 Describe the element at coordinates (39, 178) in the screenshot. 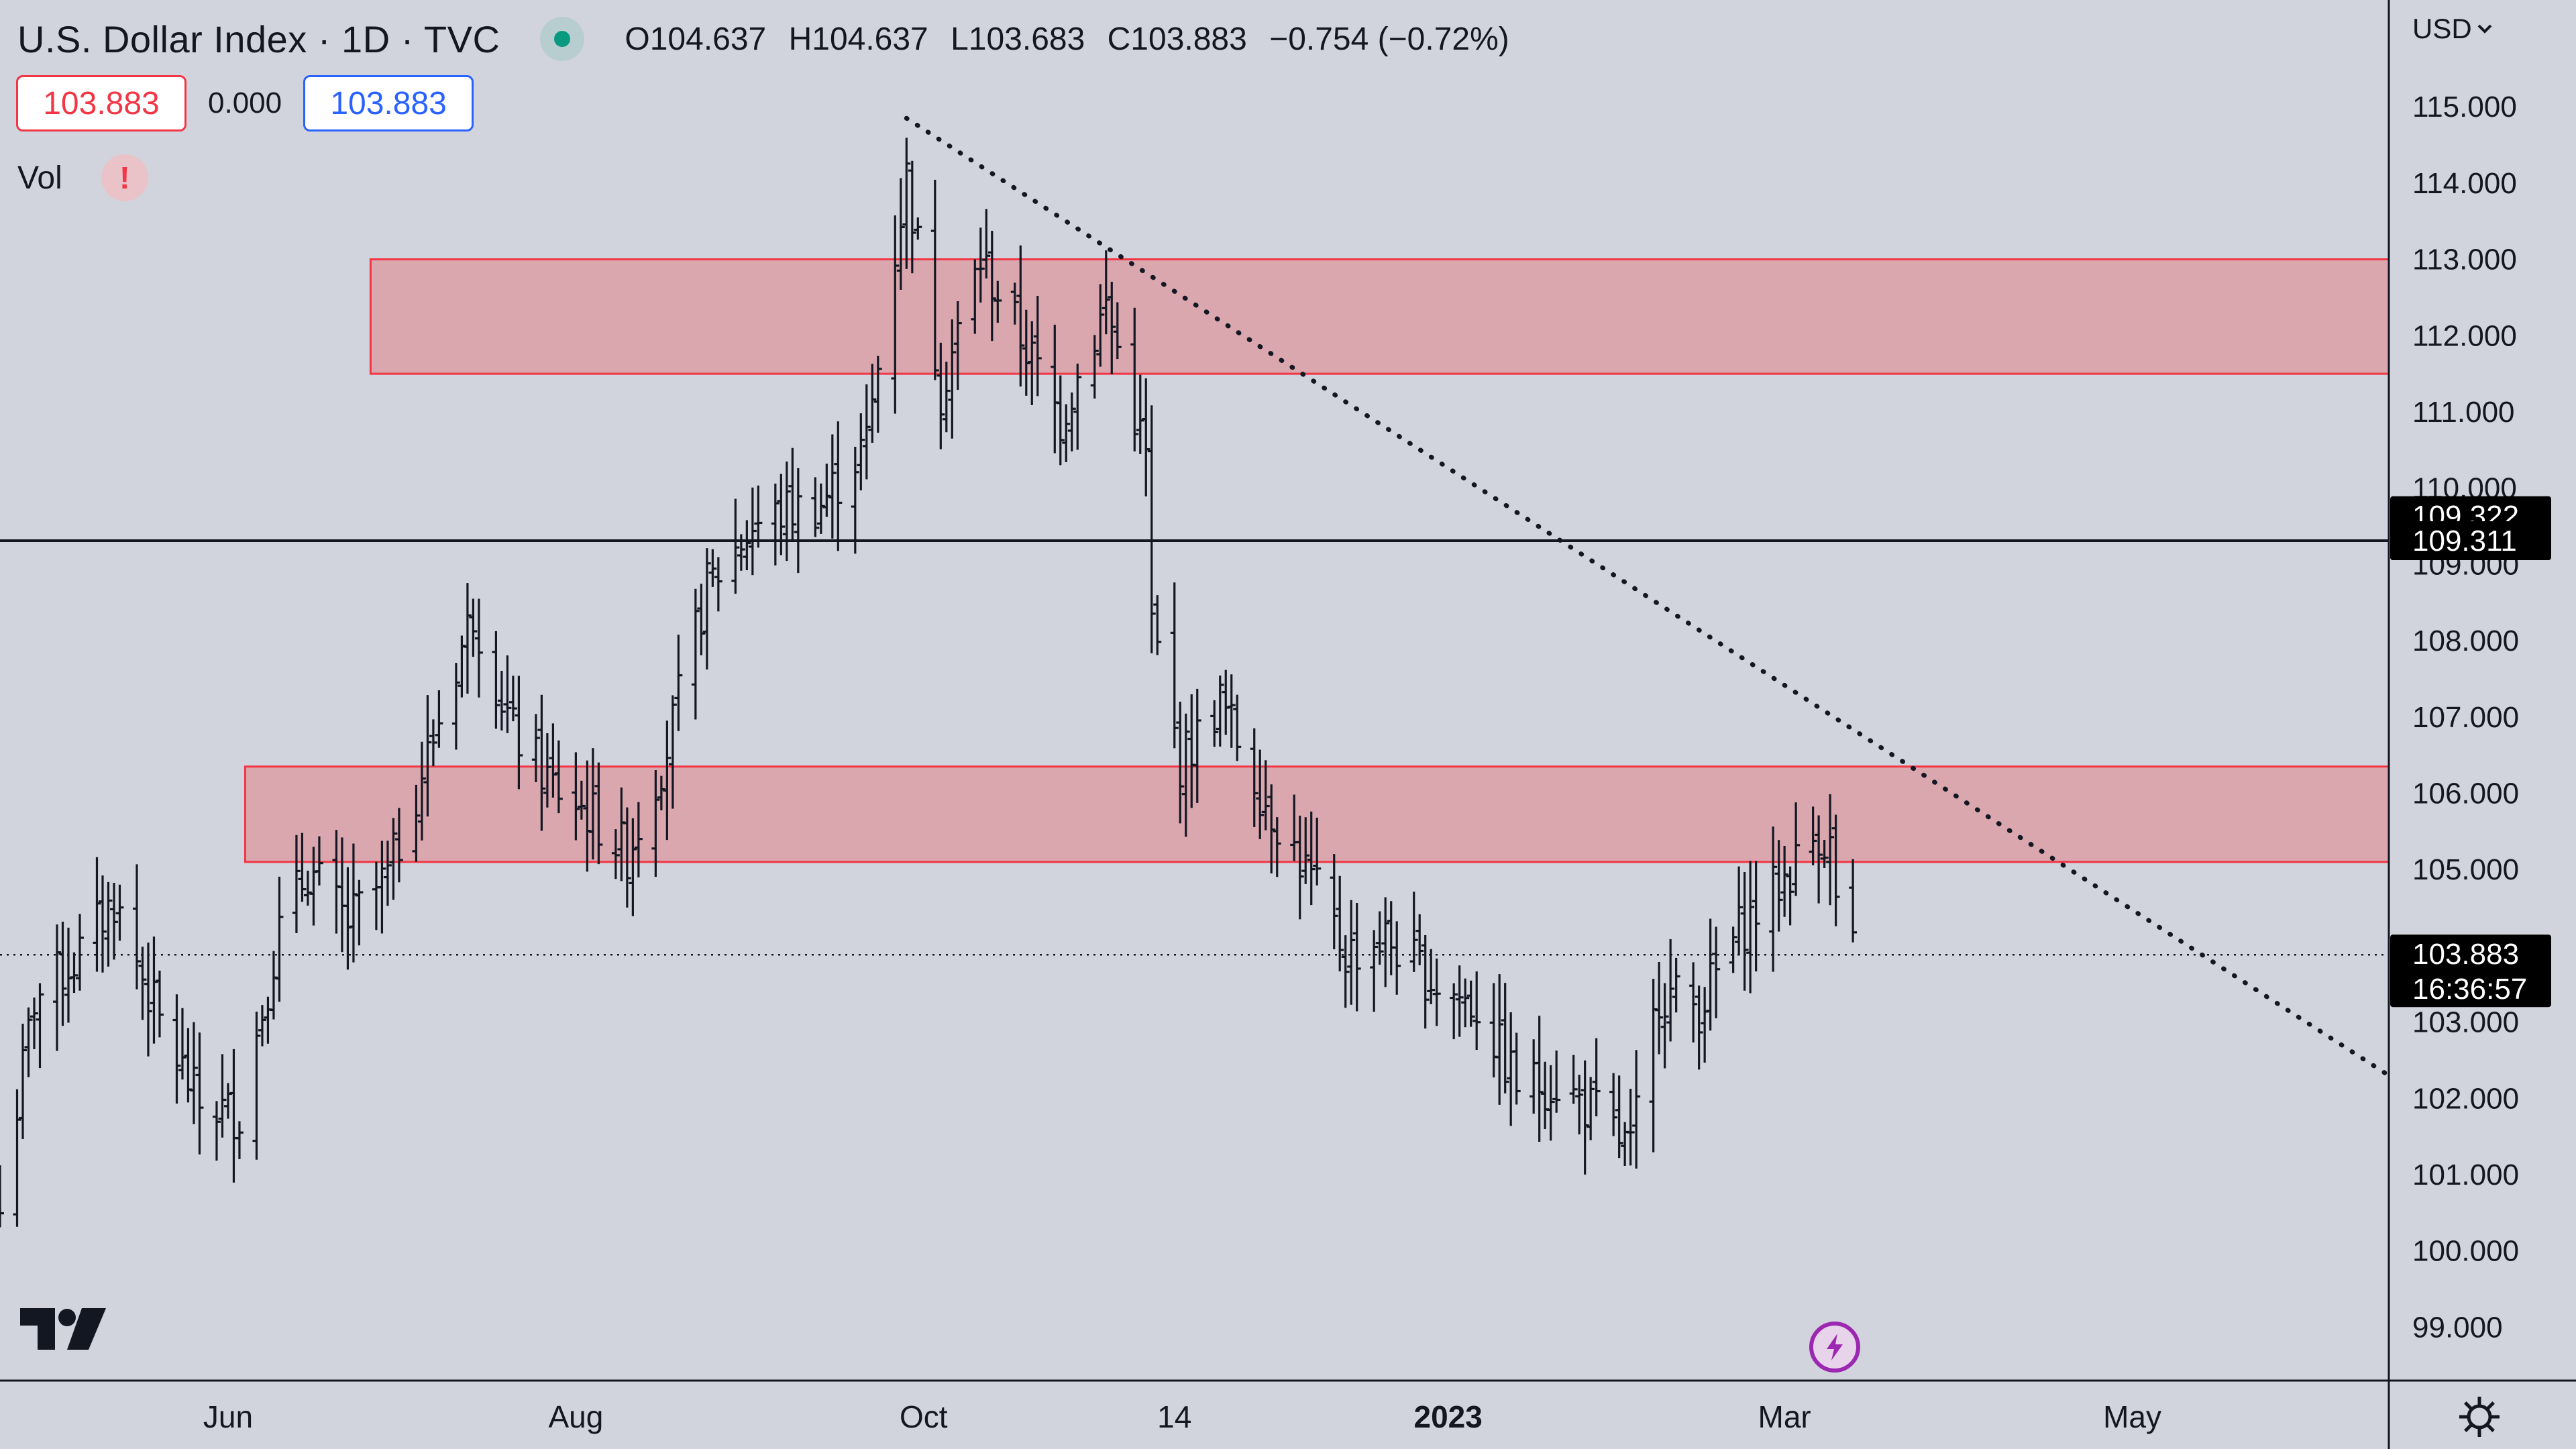

I see `volume-label: Vol` at that location.